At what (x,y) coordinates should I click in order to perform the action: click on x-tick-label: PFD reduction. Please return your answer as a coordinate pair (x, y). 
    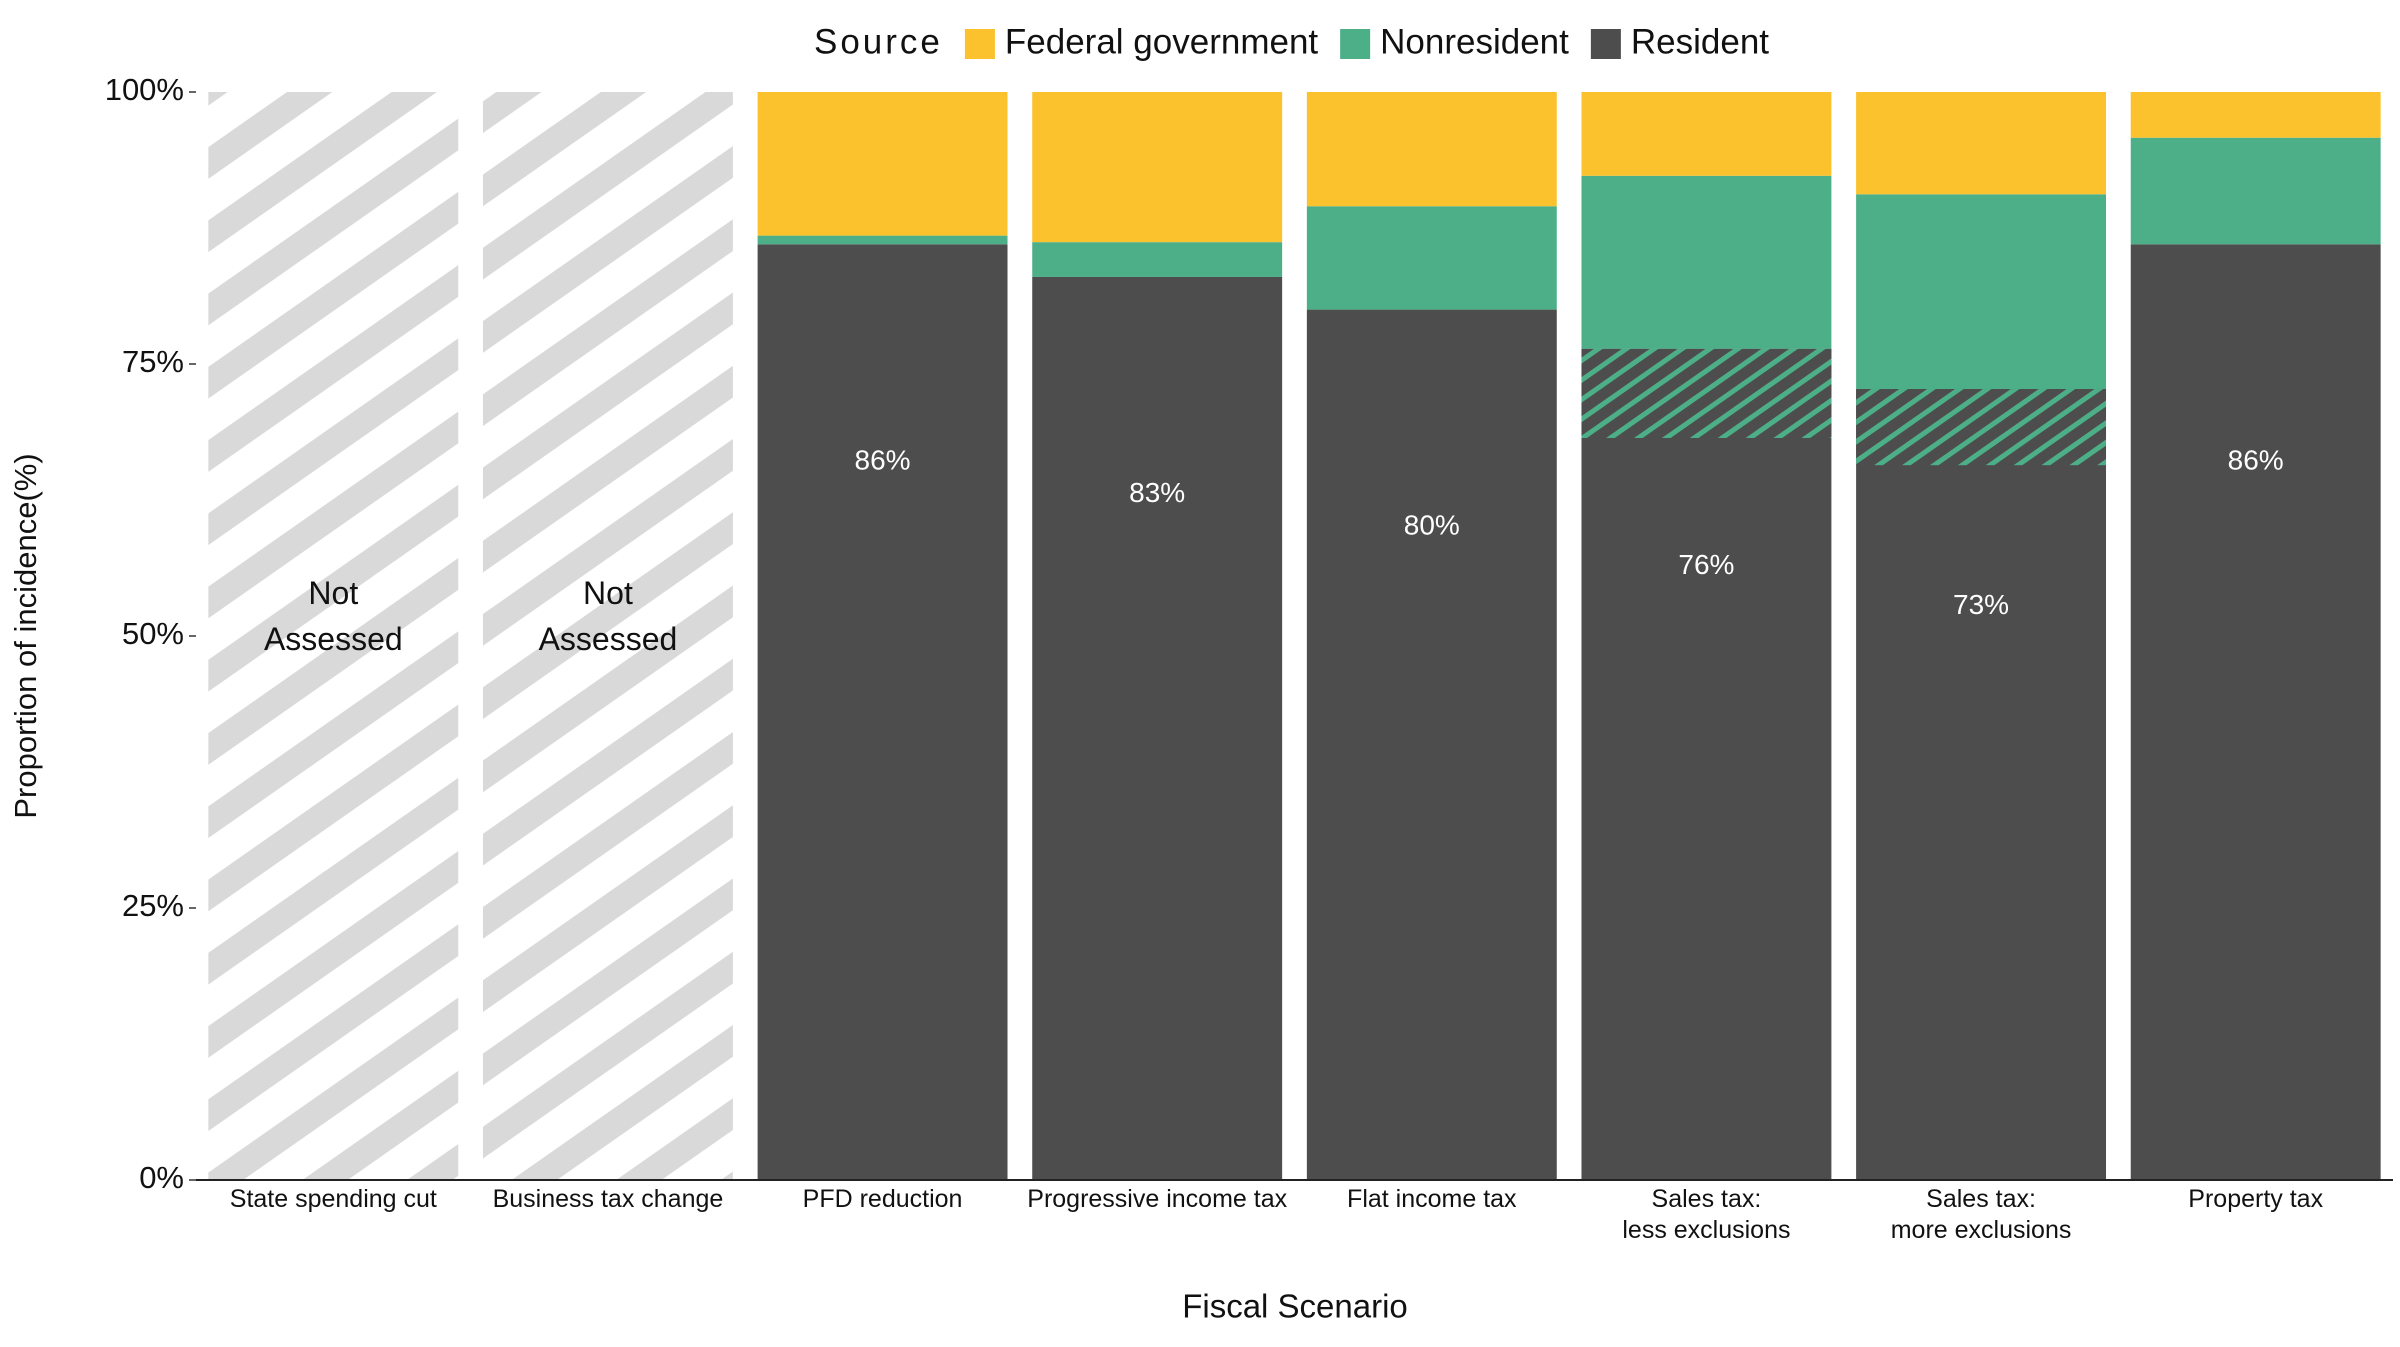
    Looking at the image, I should click on (882, 1199).